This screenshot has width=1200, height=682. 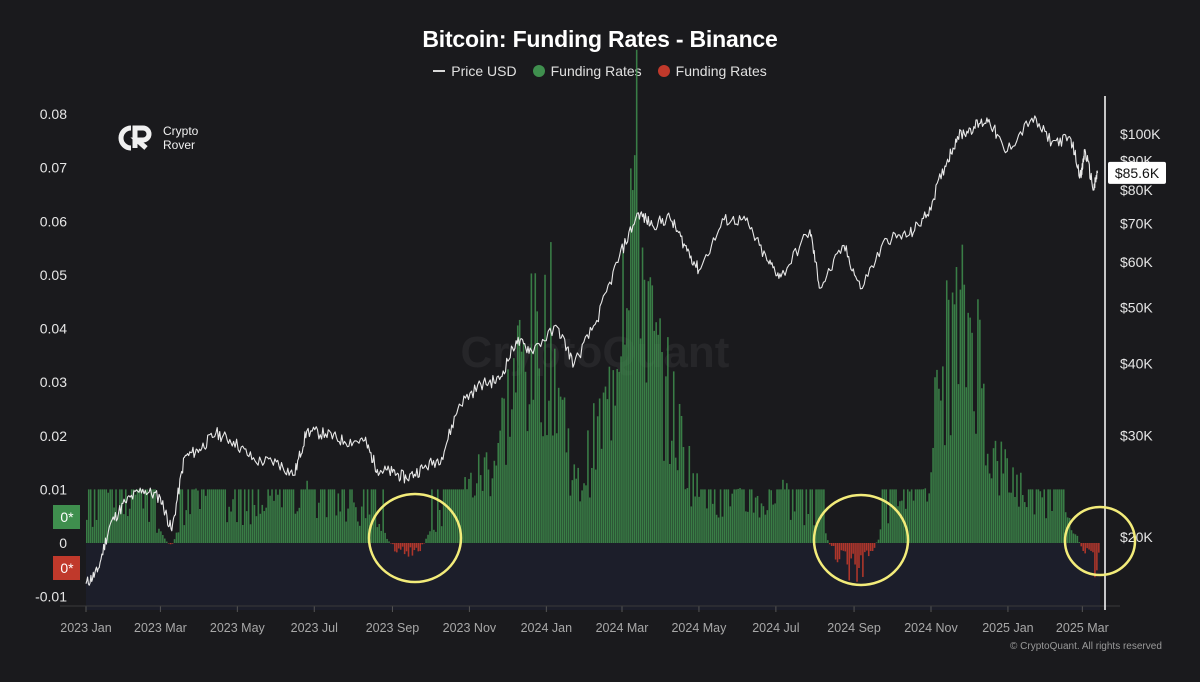 What do you see at coordinates (53, 436) in the screenshot?
I see `y-left-tick-label: 0.02` at bounding box center [53, 436].